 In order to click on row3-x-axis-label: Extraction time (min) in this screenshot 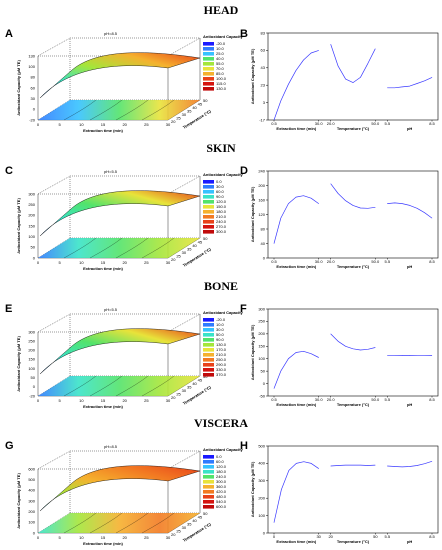, I will do `click(103, 543)`.